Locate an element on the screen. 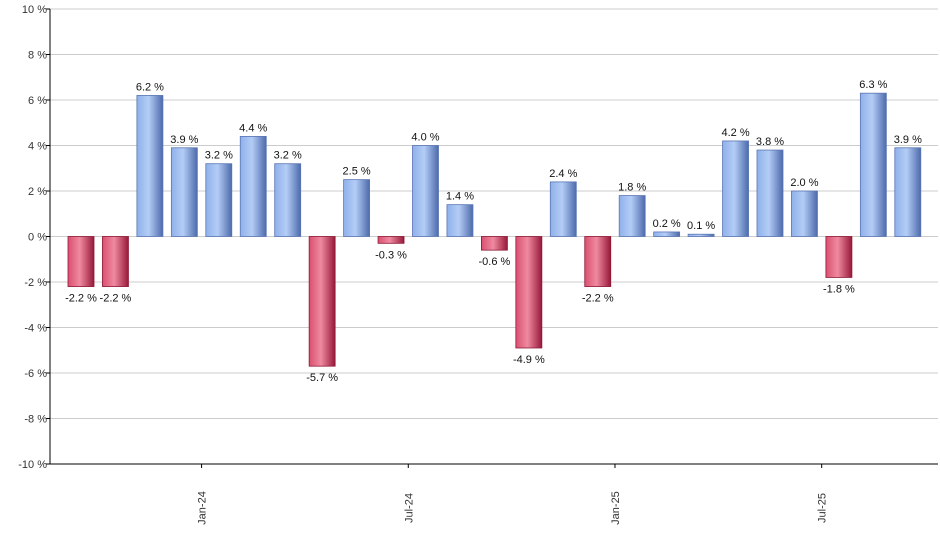  data-label: -4.9 % is located at coordinates (529, 360).